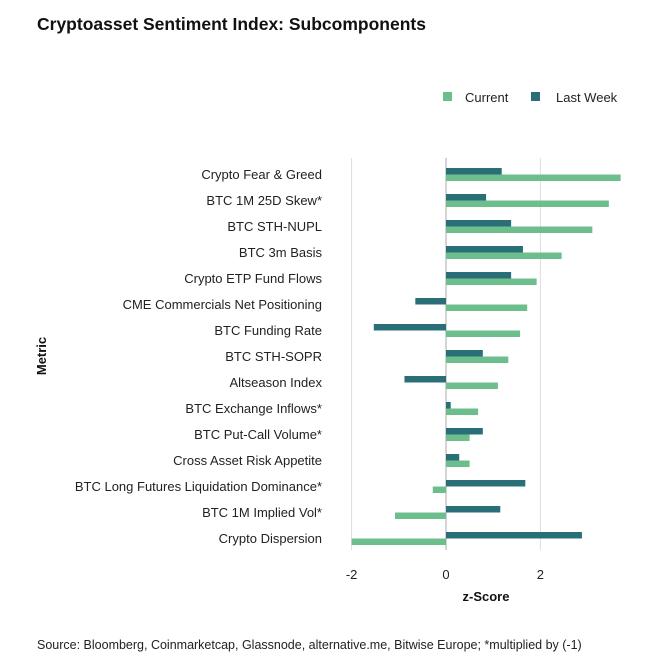 Image resolution: width=671 pixels, height=671 pixels. What do you see at coordinates (222, 304) in the screenshot?
I see `category-label: CME Commercials Net Positioning` at bounding box center [222, 304].